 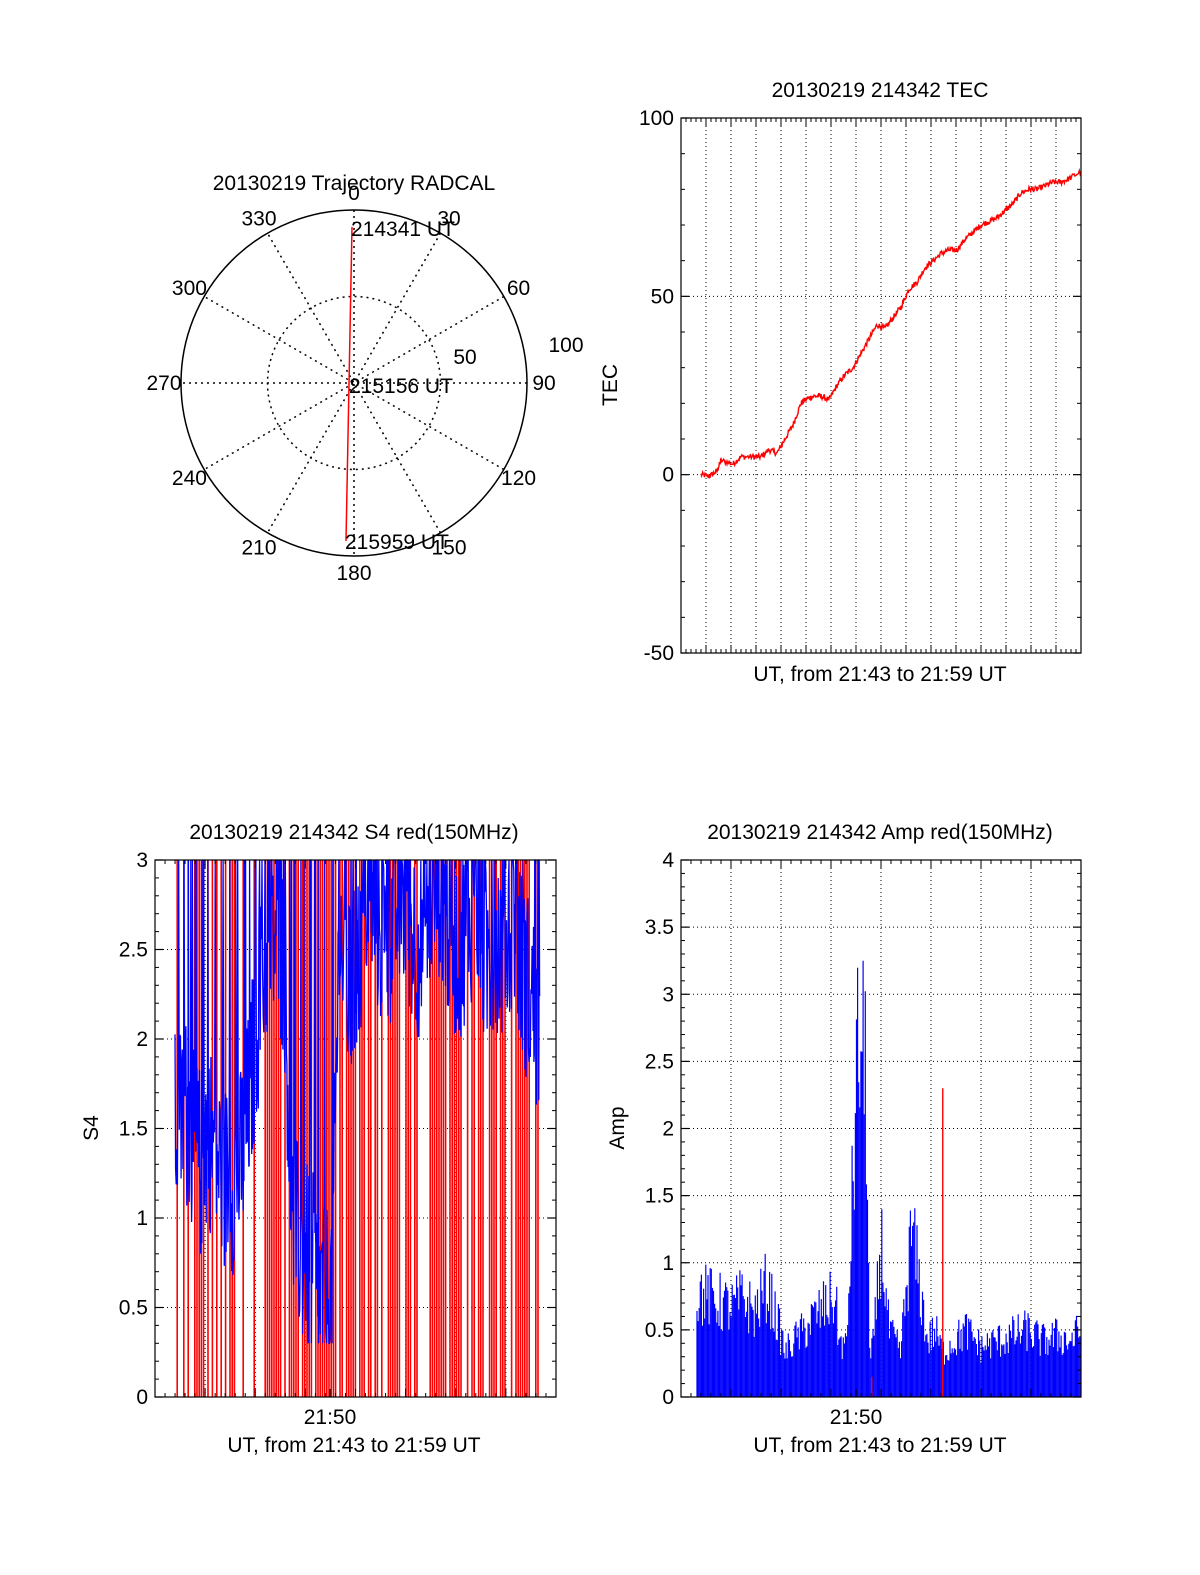 I want to click on polar-azimuth-labels: 0 30 60 90 120 150 180 210 240 270 300 330, so click(x=350, y=383).